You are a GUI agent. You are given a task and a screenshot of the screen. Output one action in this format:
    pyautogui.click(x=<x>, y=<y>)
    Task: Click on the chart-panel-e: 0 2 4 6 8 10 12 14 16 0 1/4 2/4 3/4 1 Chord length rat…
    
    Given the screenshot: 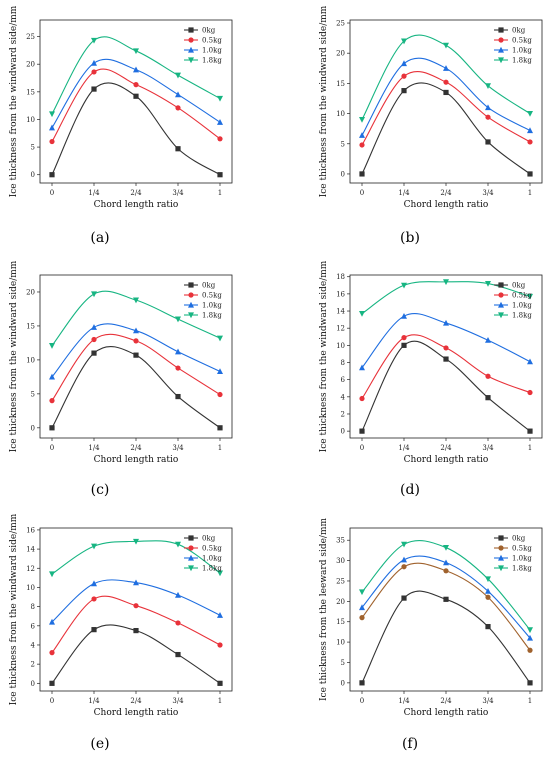 What is the action you would take?
    pyautogui.click(x=121, y=632)
    